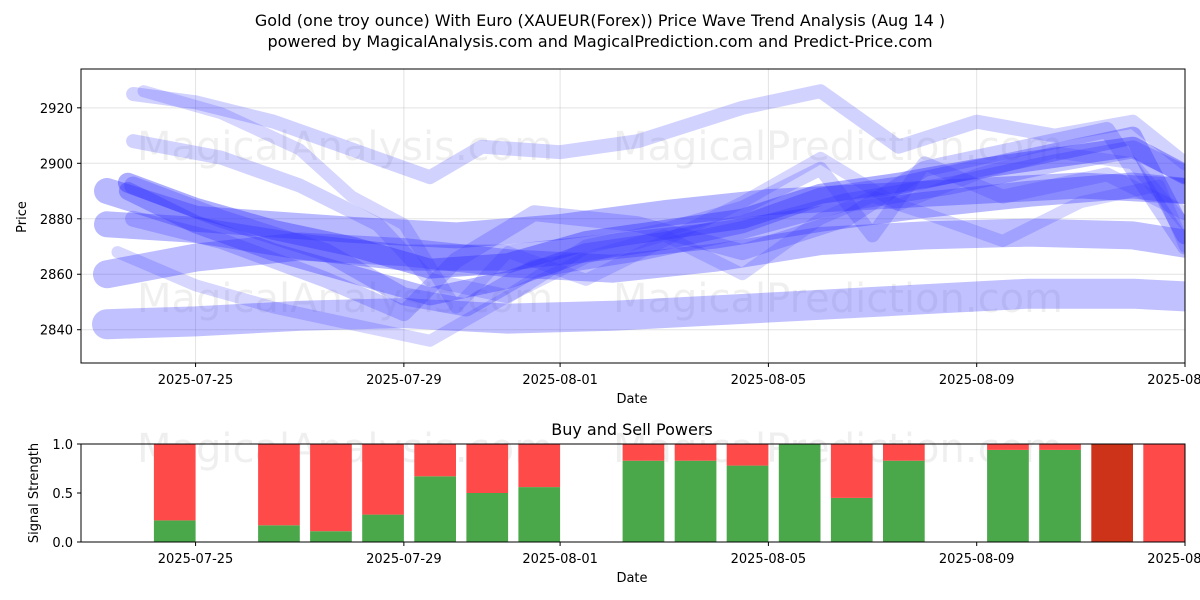  What do you see at coordinates (56, 331) in the screenshot?
I see `y-tick-label: 2840` at bounding box center [56, 331].